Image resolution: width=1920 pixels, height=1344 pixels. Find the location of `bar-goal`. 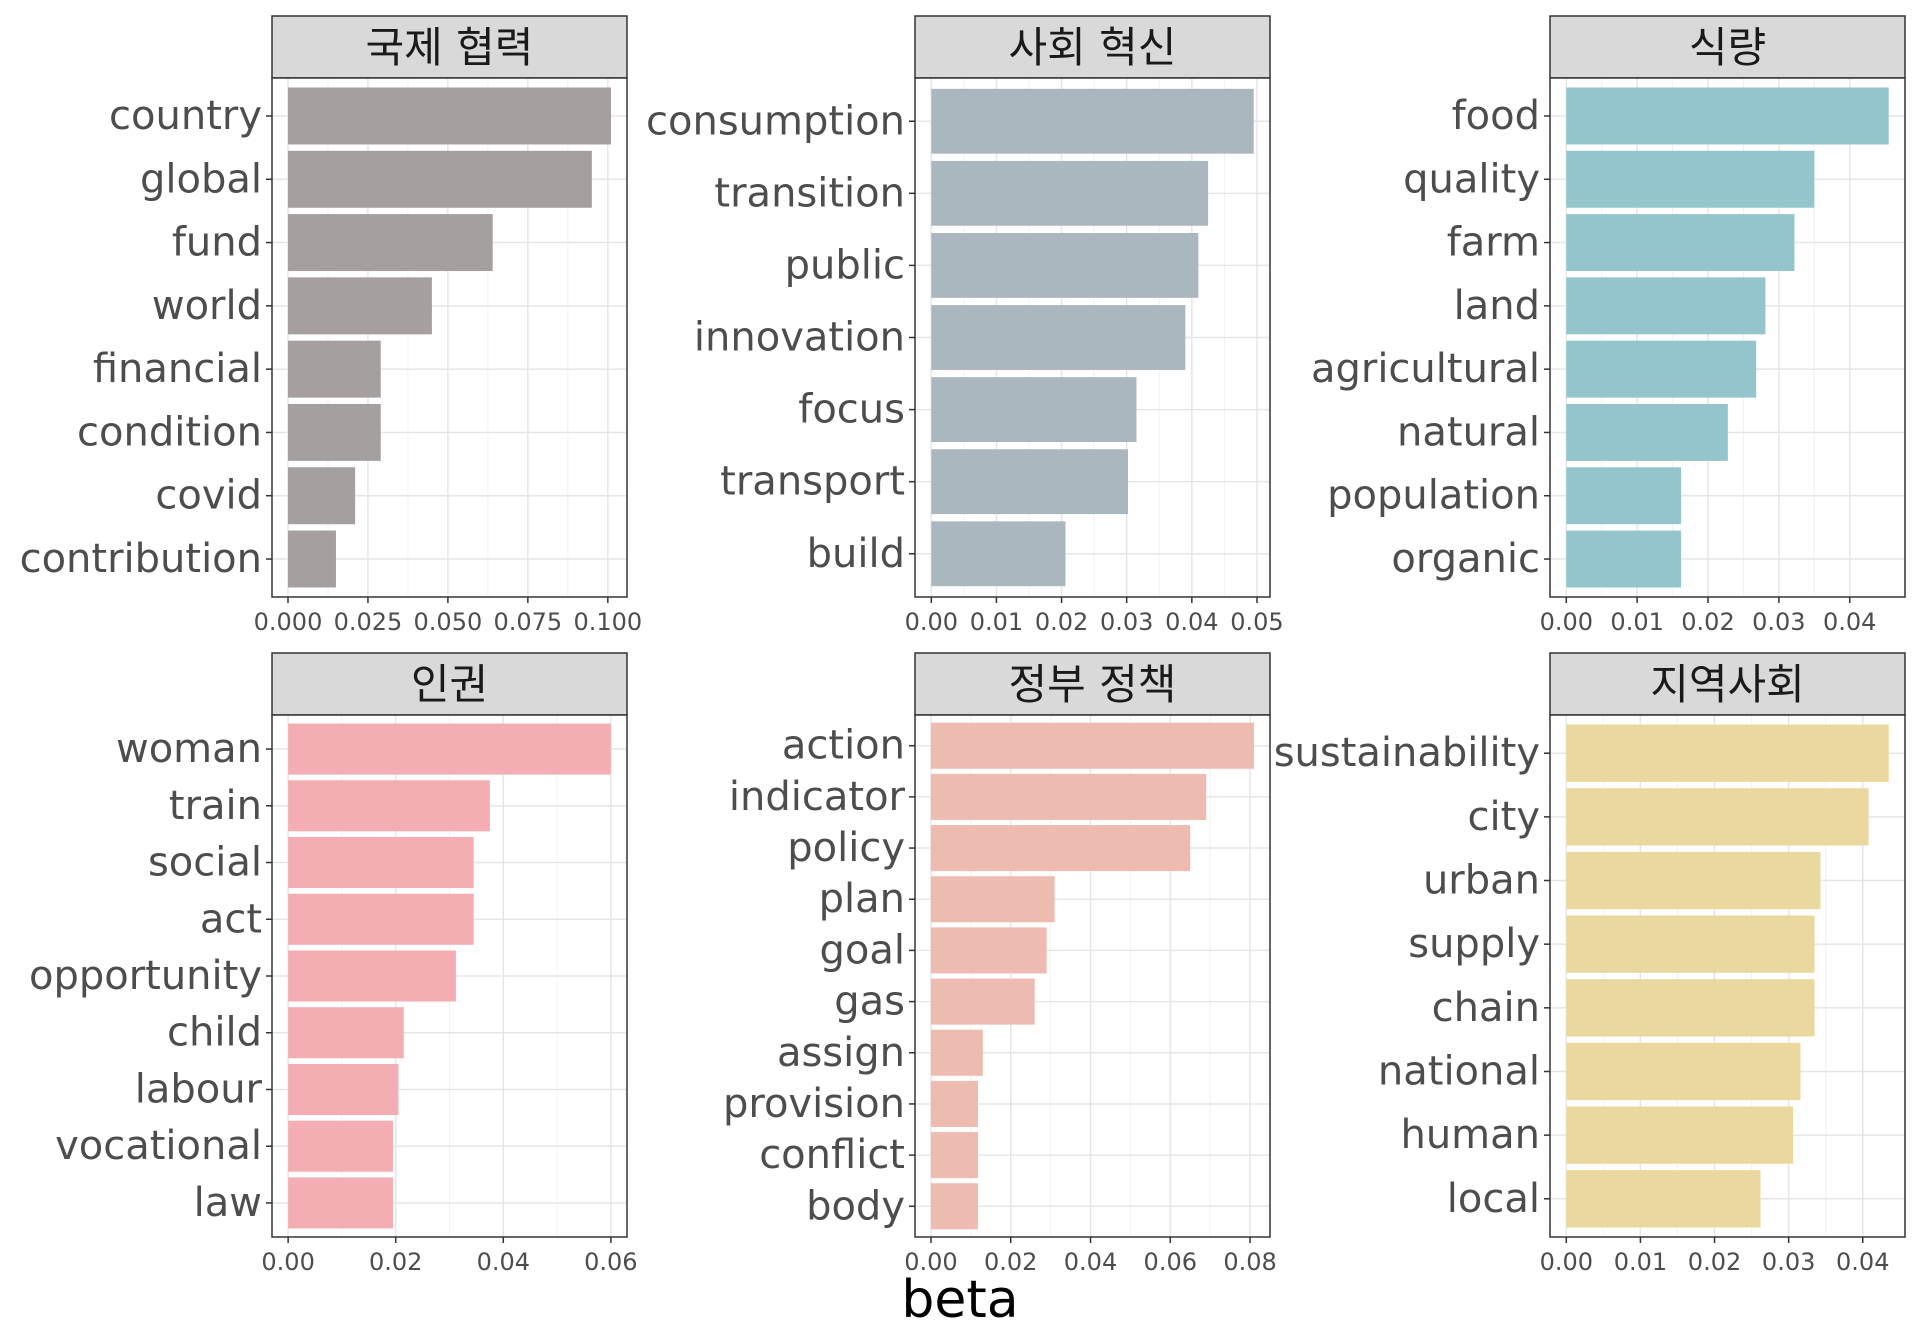

bar-goal is located at coordinates (988, 950).